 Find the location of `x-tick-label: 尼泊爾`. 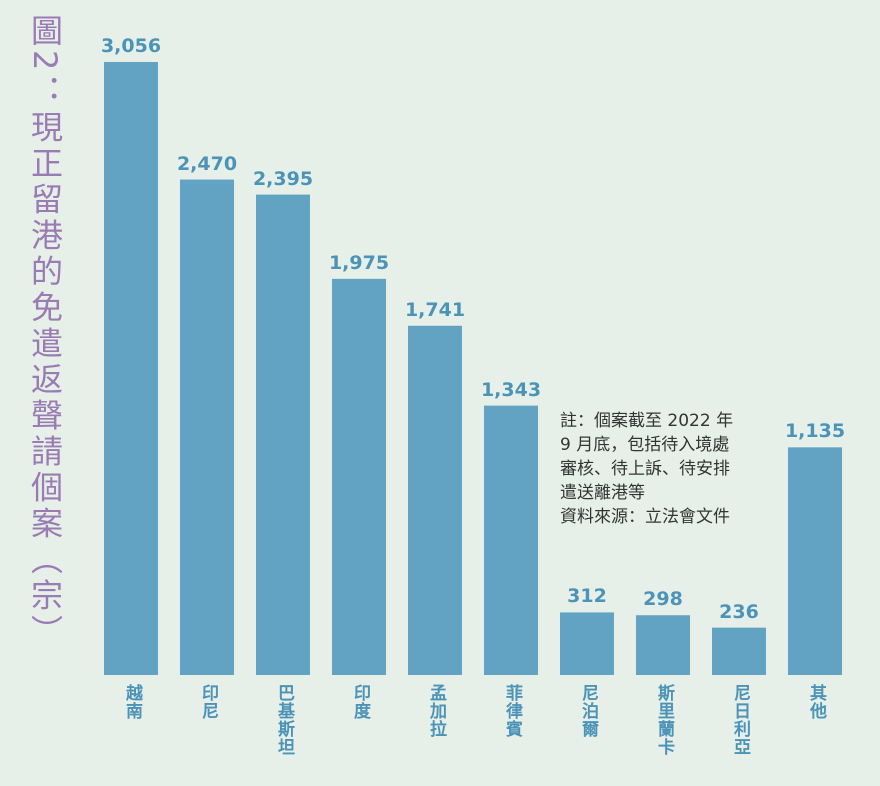

x-tick-label: 尼泊爾 is located at coordinates (588, 711).